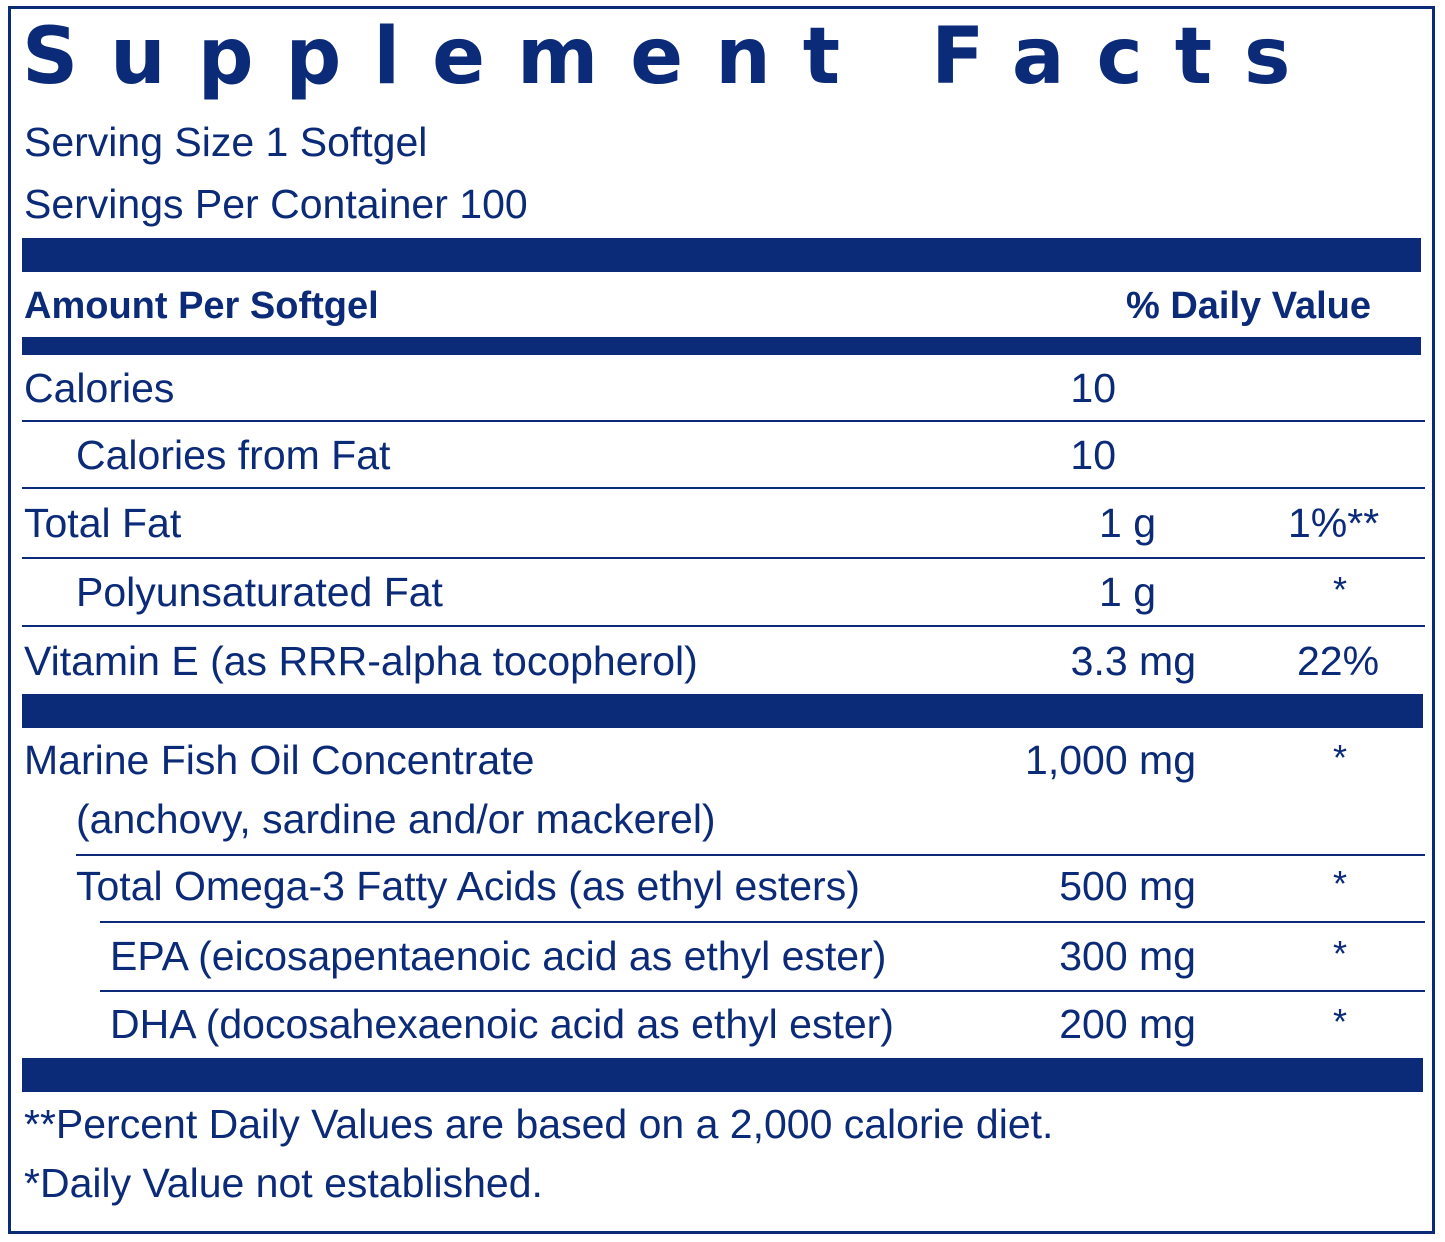 The width and height of the screenshot is (1445, 1242). What do you see at coordinates (1249, 306) in the screenshot?
I see `daily-value-header: % Daily Value` at bounding box center [1249, 306].